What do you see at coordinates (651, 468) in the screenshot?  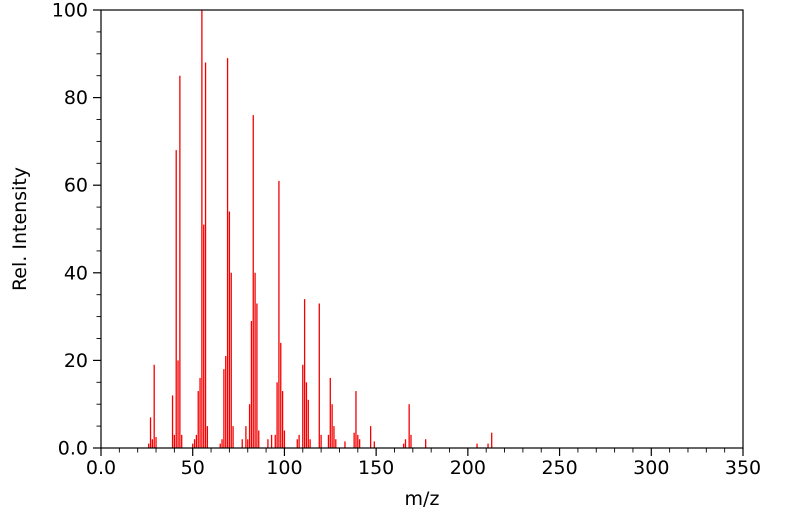 I see `x-tick-label: 300` at bounding box center [651, 468].